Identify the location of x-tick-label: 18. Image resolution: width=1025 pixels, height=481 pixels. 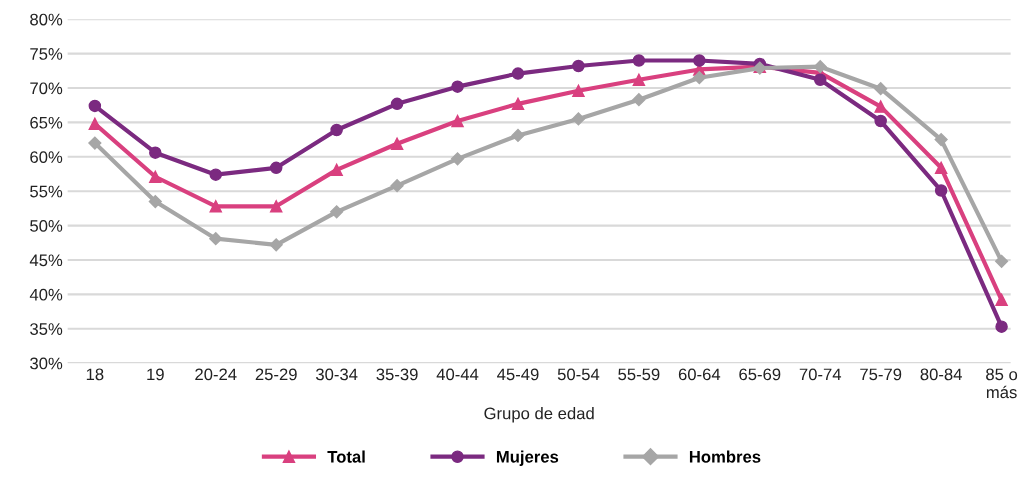
(95, 374).